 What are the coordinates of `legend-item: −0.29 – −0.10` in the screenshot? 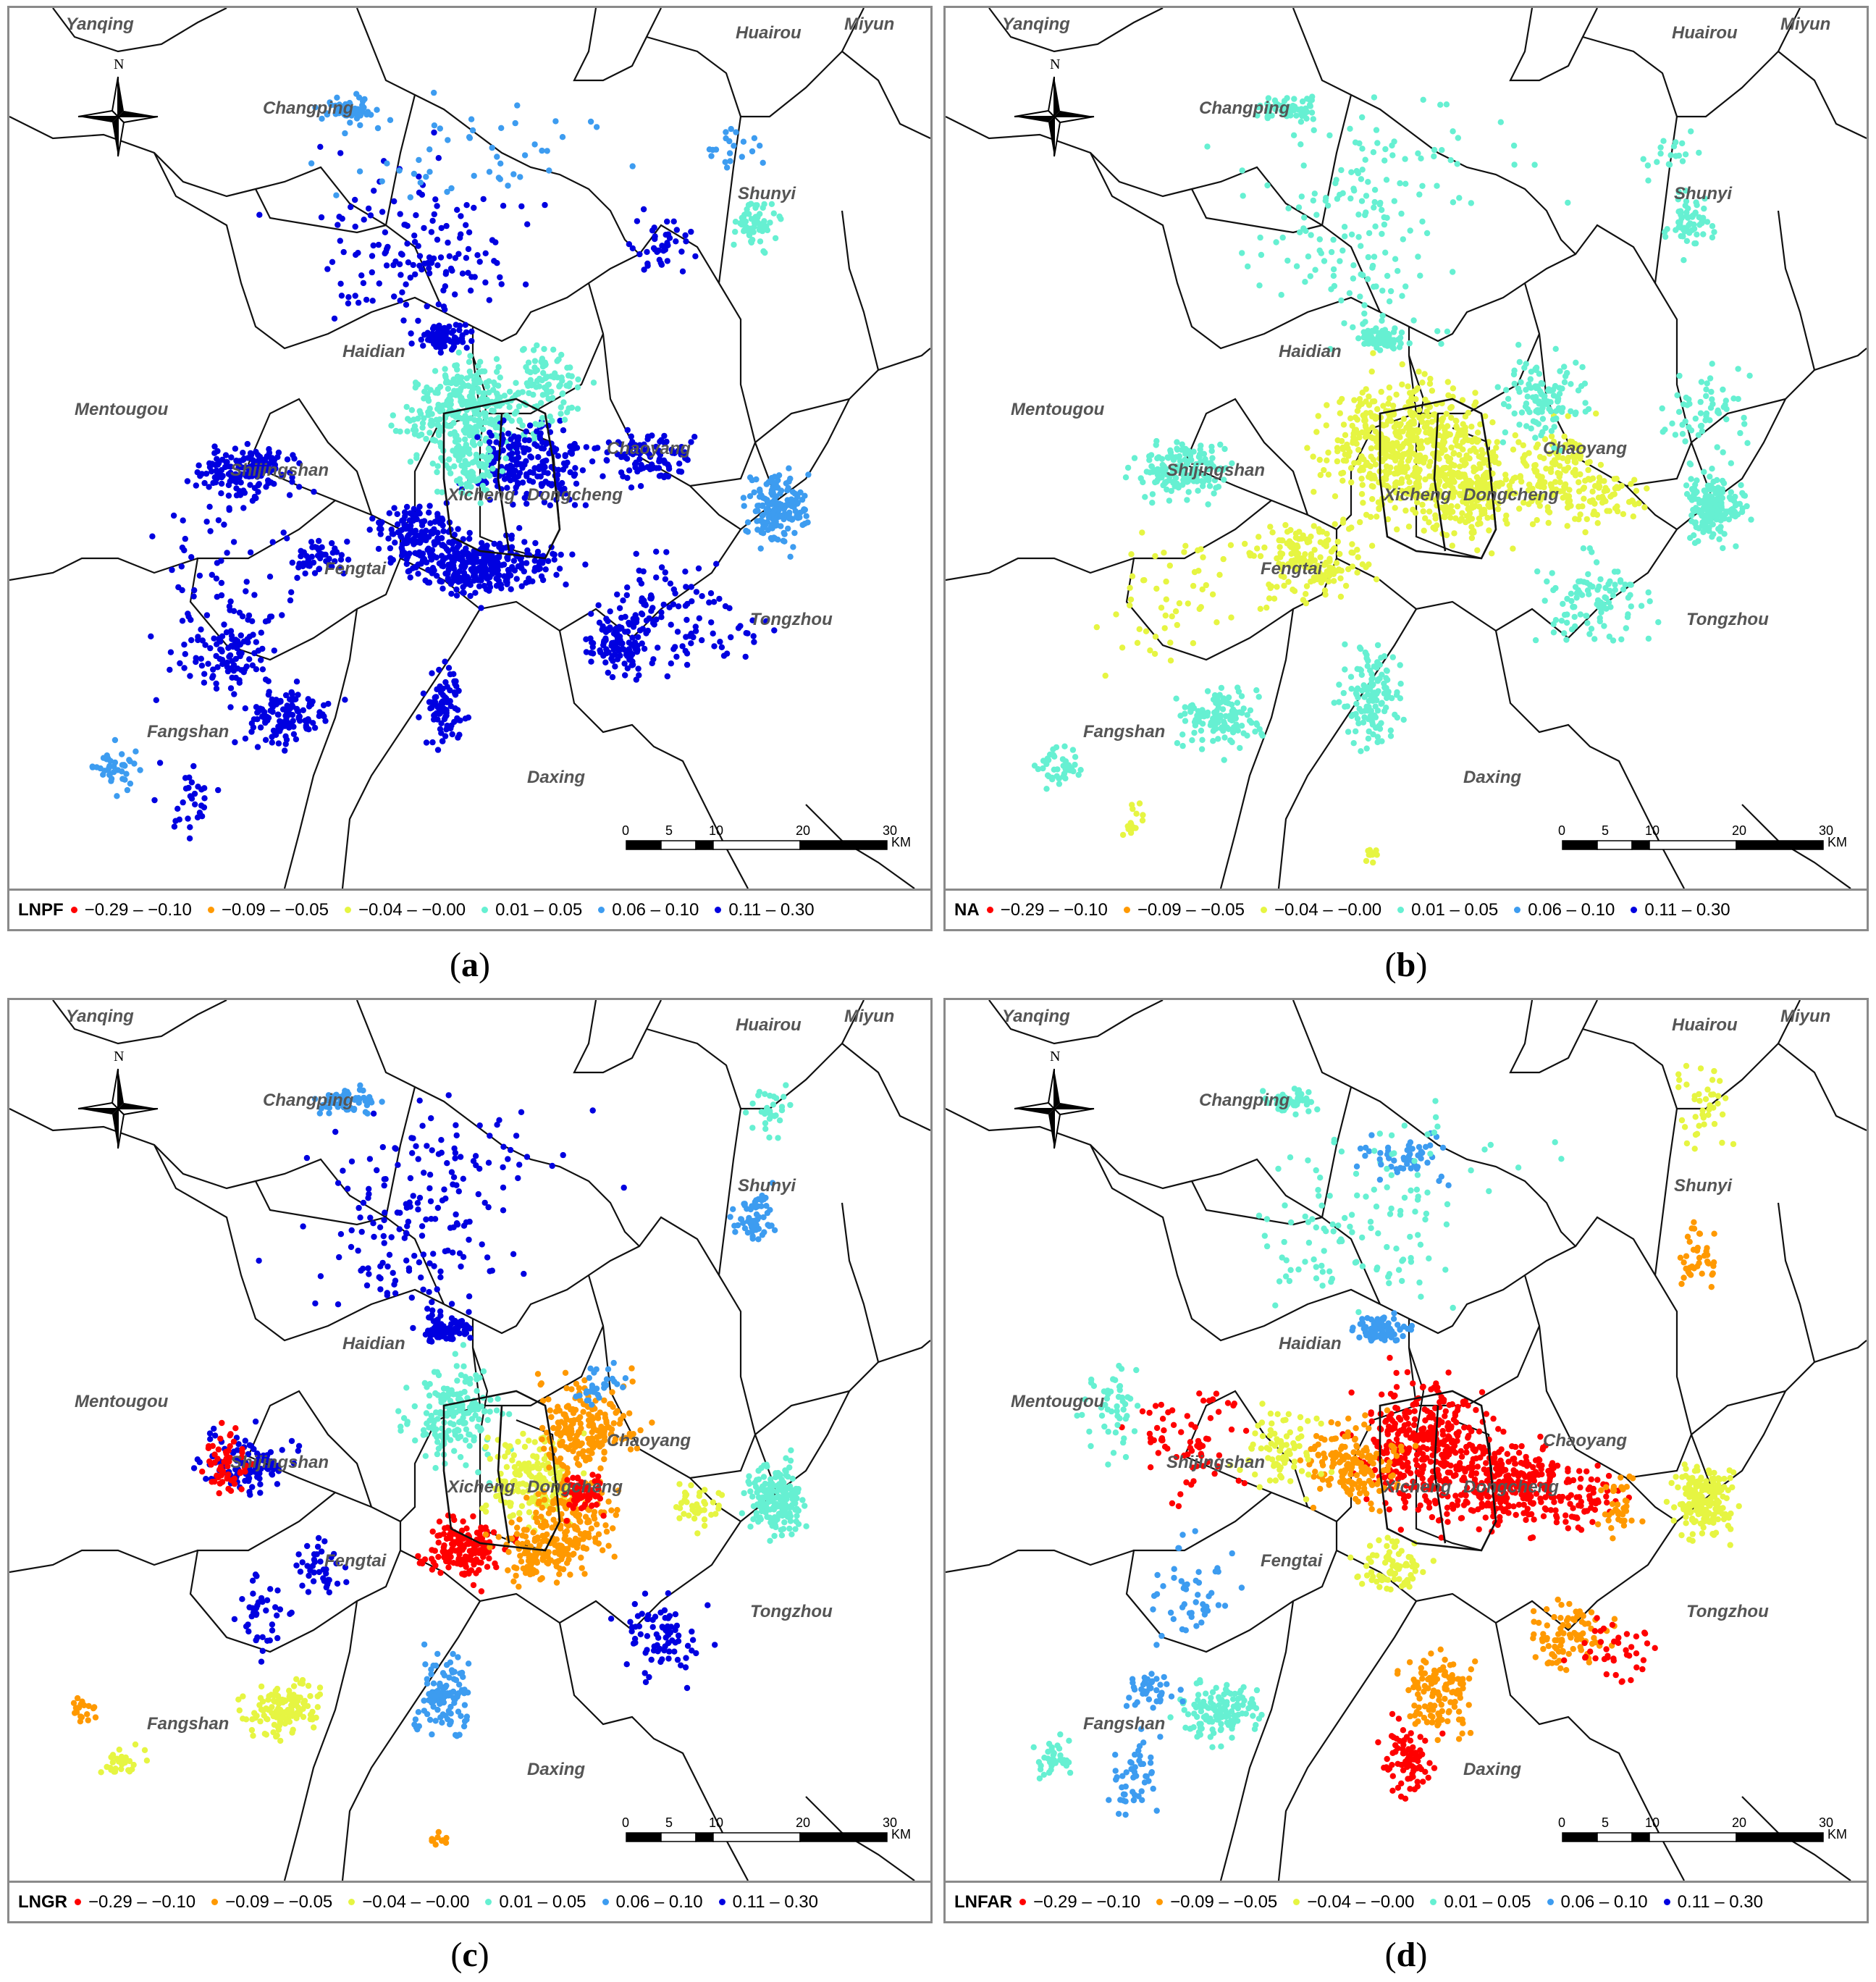 It's located at (131, 910).